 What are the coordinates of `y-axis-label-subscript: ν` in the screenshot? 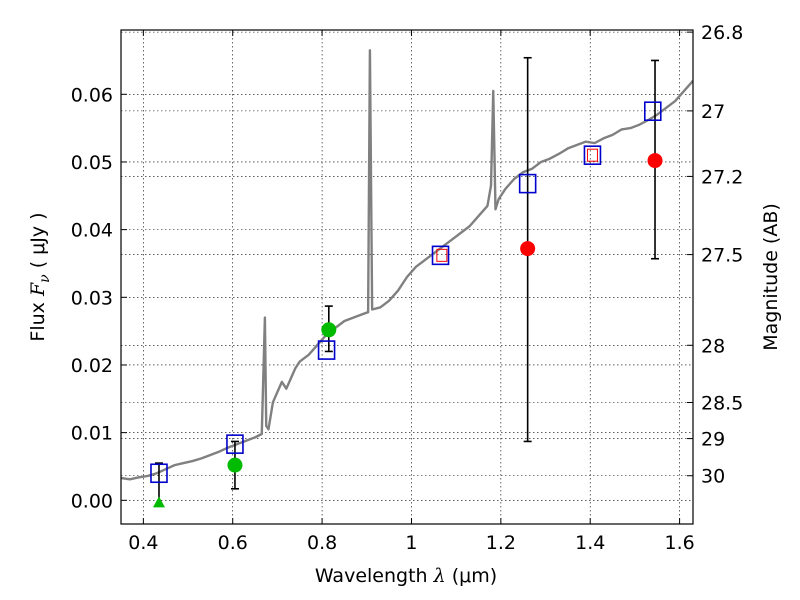 It's located at (45, 278).